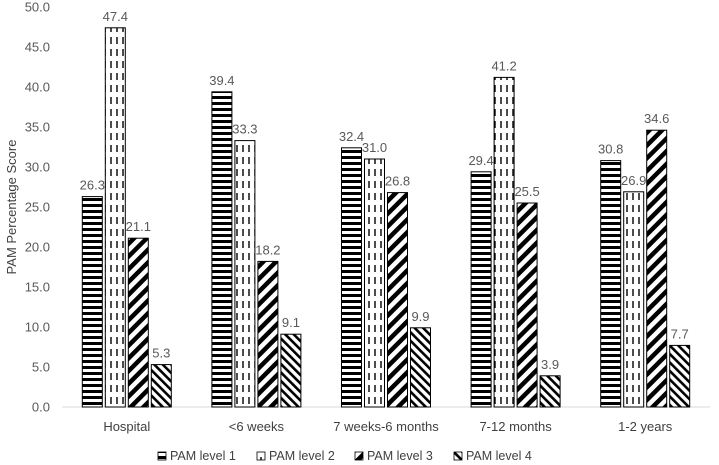 This screenshot has height=465, width=719. What do you see at coordinates (420, 316) in the screenshot?
I see `data-label: 9.9` at bounding box center [420, 316].